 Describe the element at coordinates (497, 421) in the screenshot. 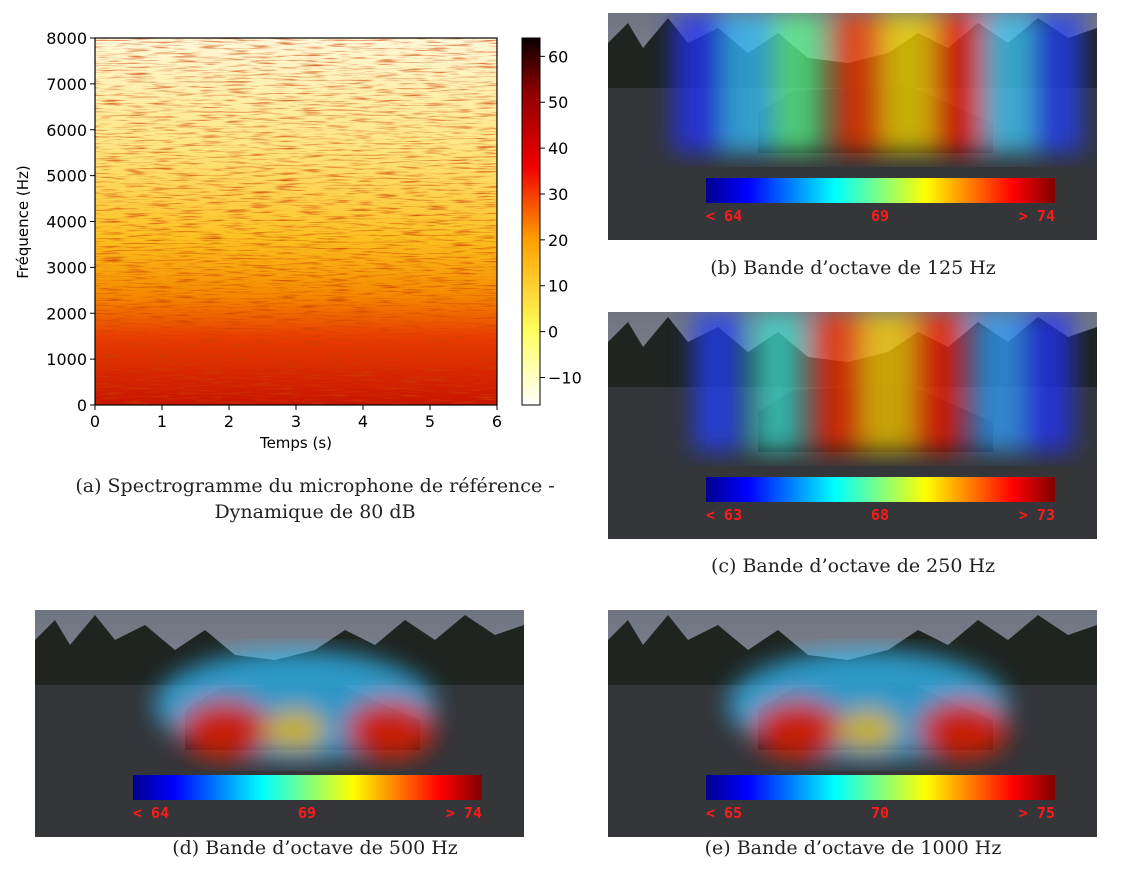

I see `x-tick-label: 6` at that location.